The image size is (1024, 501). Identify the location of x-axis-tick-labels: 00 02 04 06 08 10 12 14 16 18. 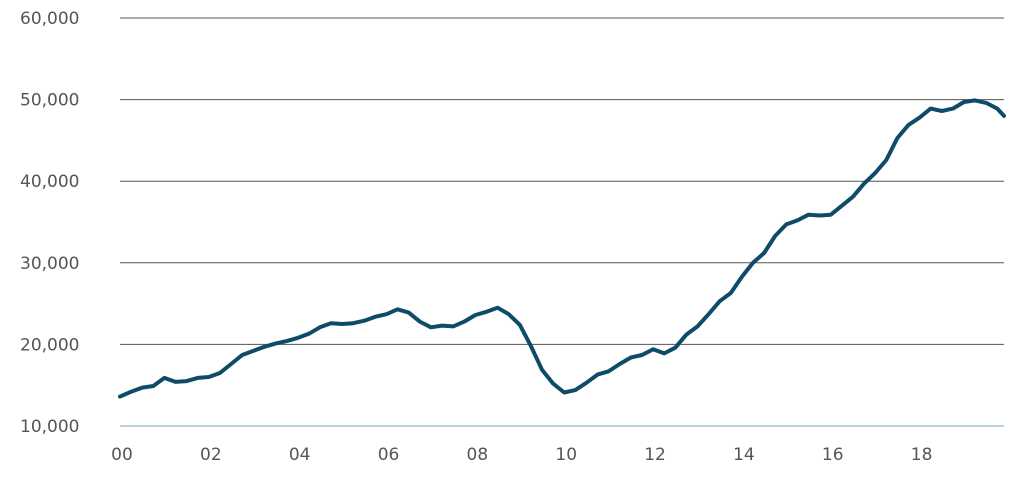
(521, 455).